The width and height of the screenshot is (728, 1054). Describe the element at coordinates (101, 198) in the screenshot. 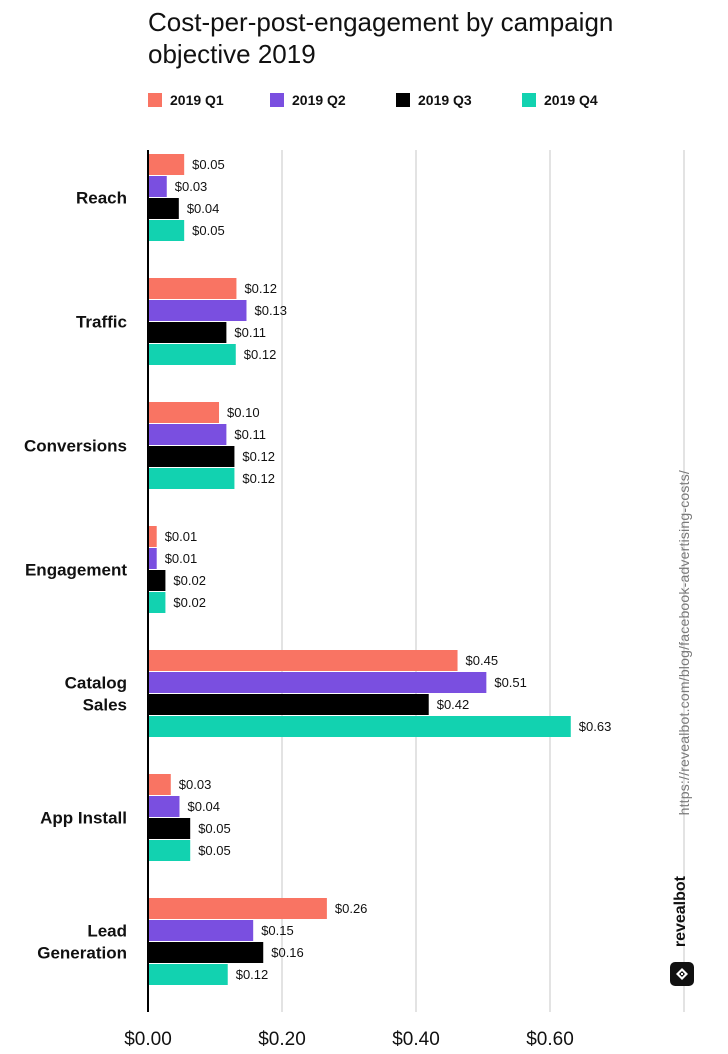

I see `category-label: Reach` at that location.